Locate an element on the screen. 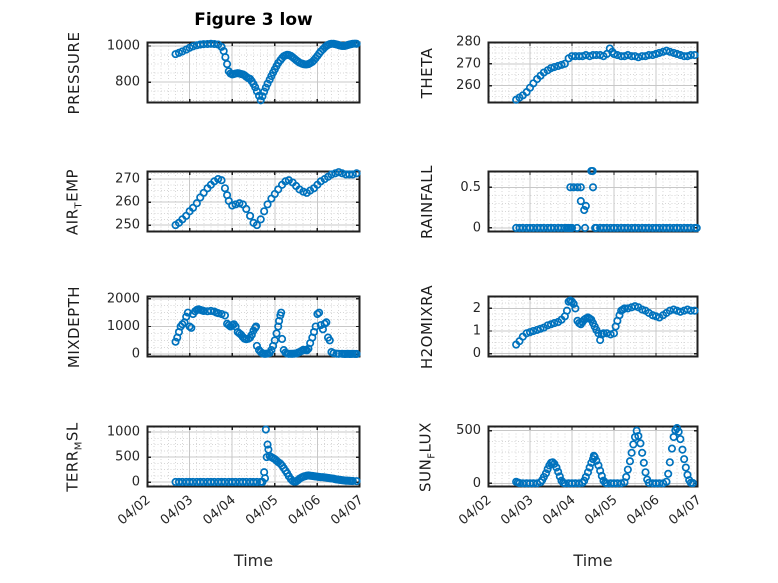 This screenshot has height=583, width=778. ylabel-subscript: F is located at coordinates (432, 455).